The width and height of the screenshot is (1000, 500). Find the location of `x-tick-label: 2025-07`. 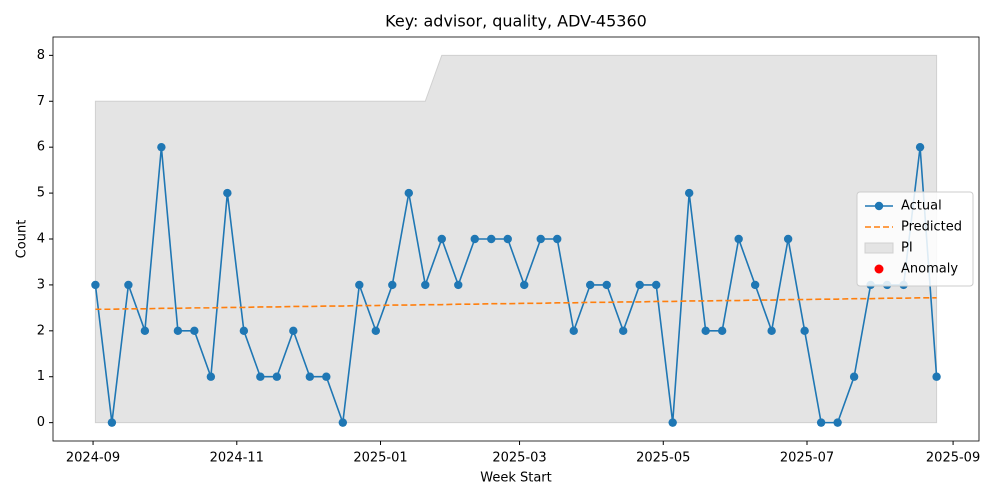

x-tick-label: 2025-07 is located at coordinates (807, 458).